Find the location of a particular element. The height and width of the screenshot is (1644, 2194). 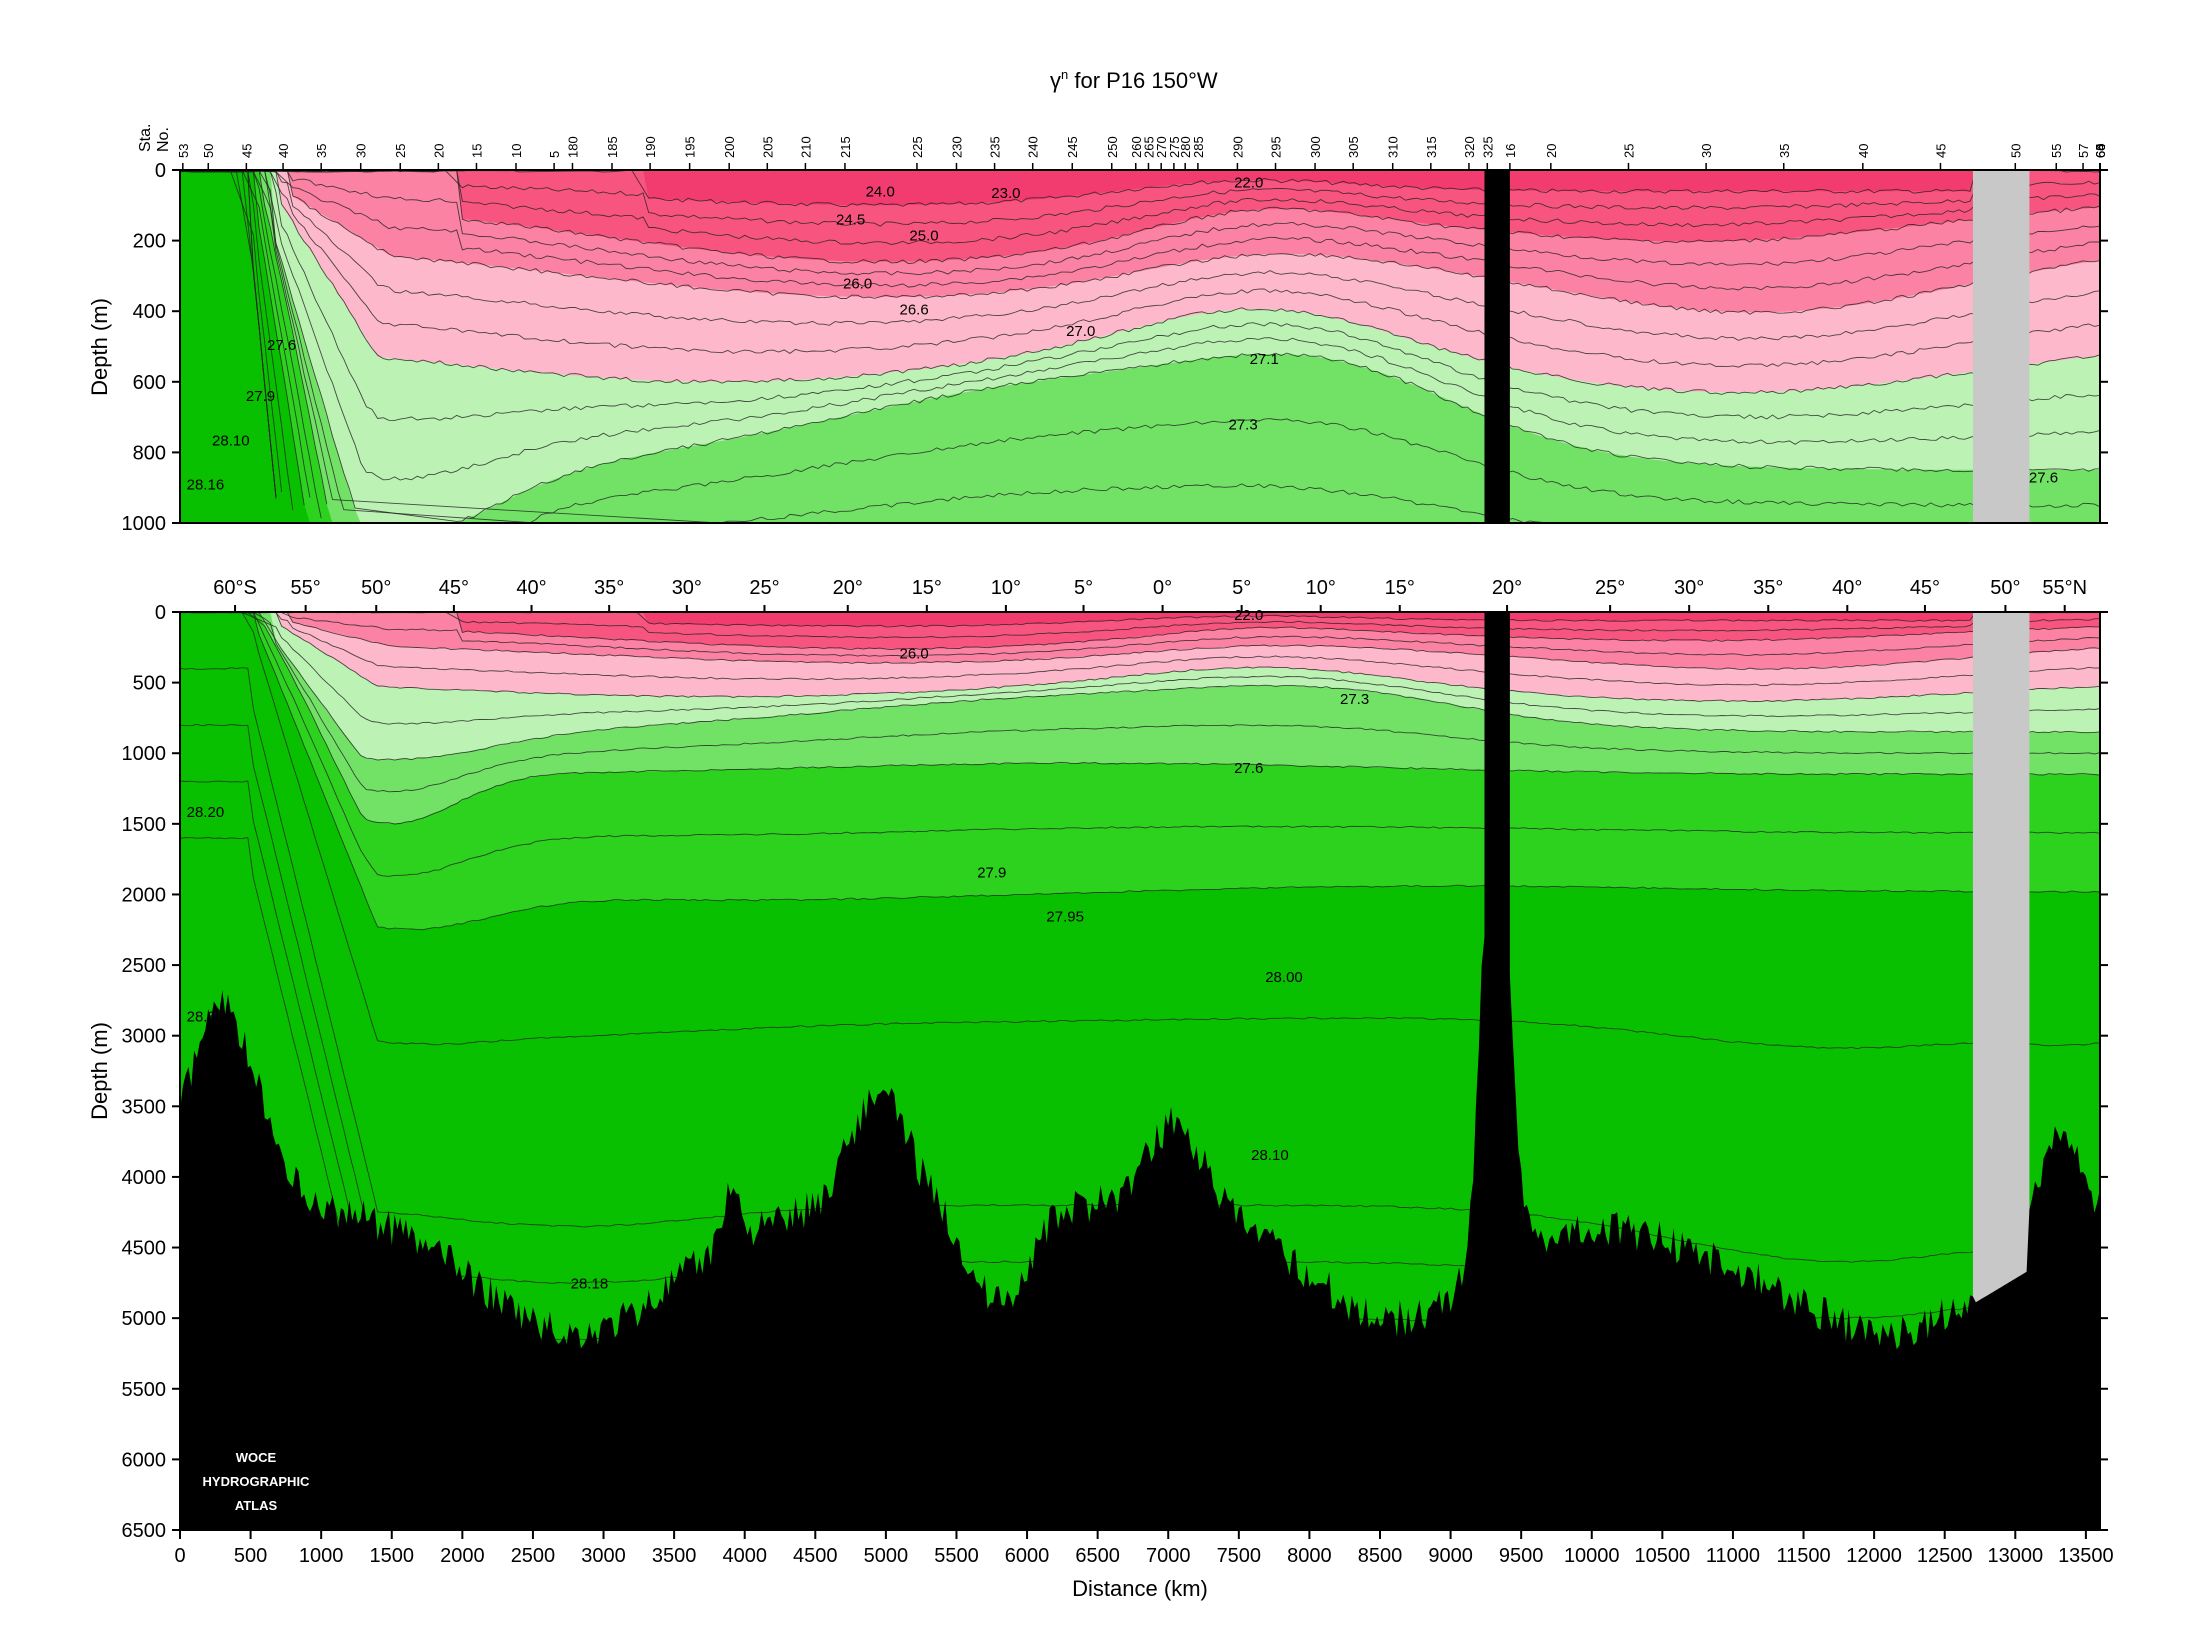

x-tick-label: 10000 is located at coordinates (1592, 1556).